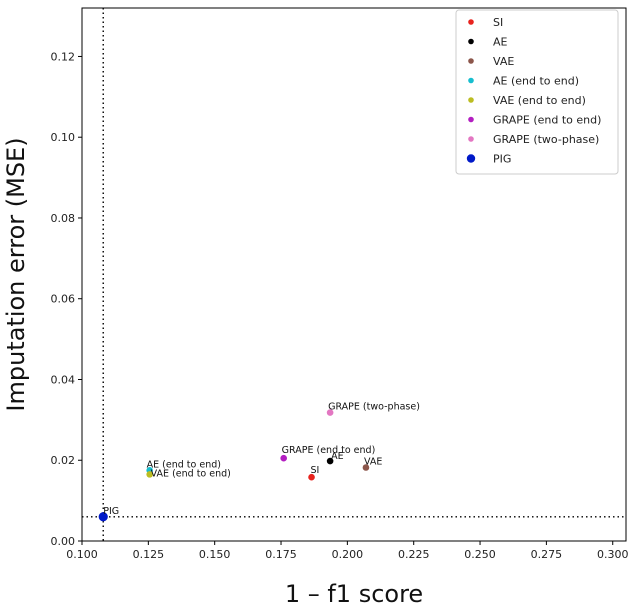 Image resolution: width=632 pixels, height=609 pixels. What do you see at coordinates (63, 541) in the screenshot?
I see `y-tick-label: 0.00` at bounding box center [63, 541].